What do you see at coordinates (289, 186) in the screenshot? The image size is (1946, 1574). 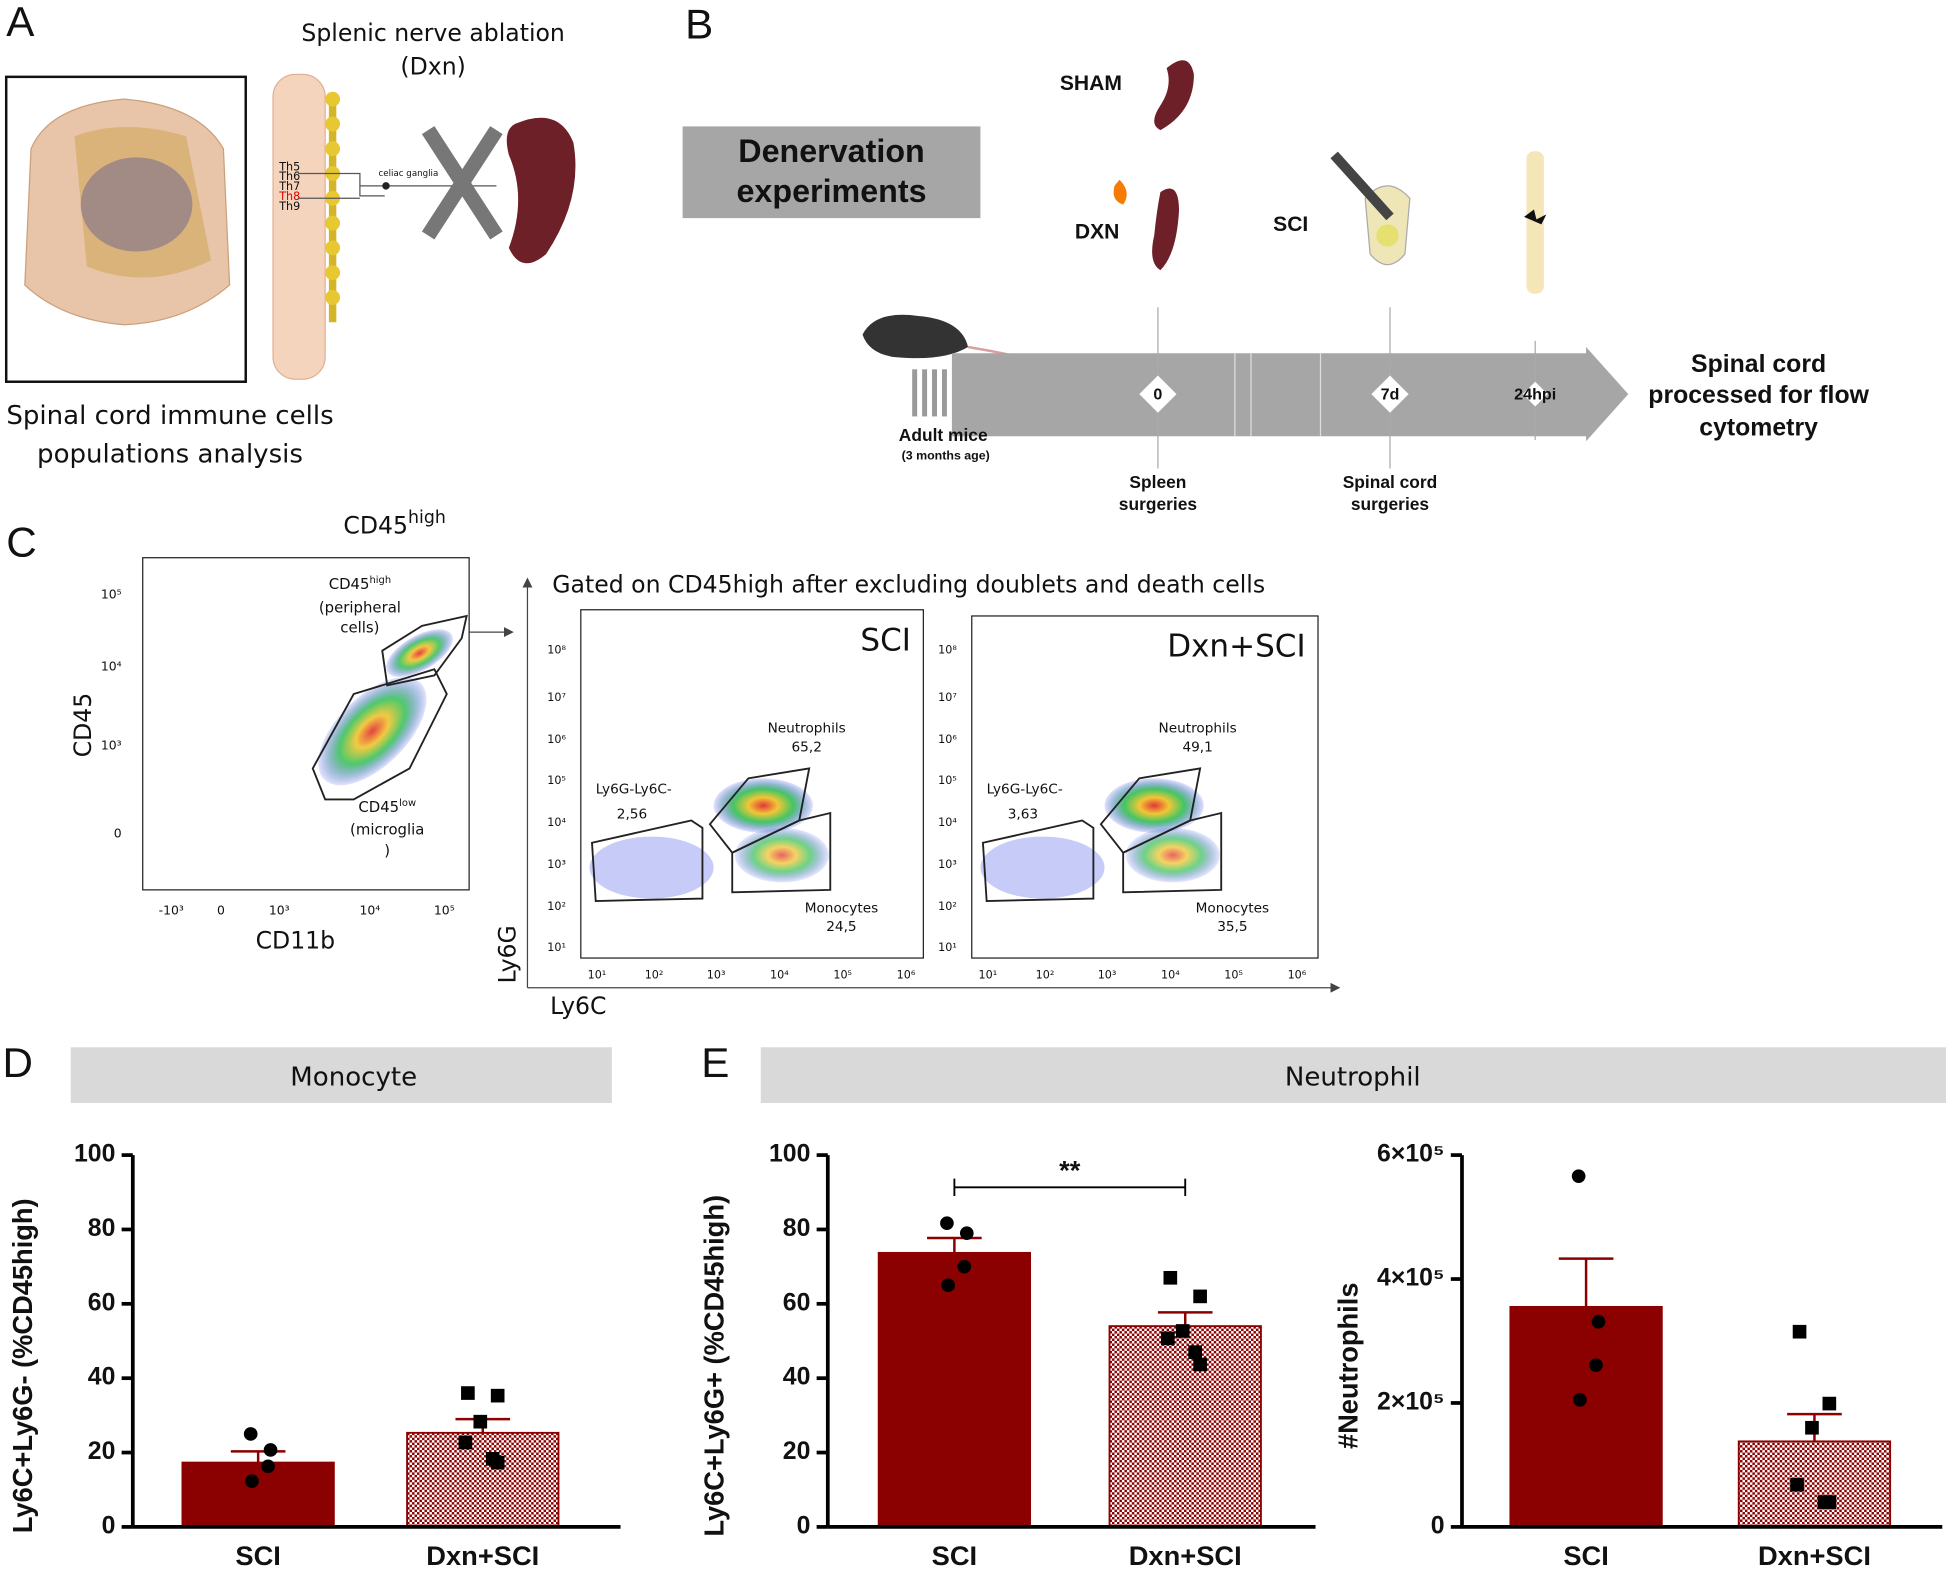 I see `level: Th7` at bounding box center [289, 186].